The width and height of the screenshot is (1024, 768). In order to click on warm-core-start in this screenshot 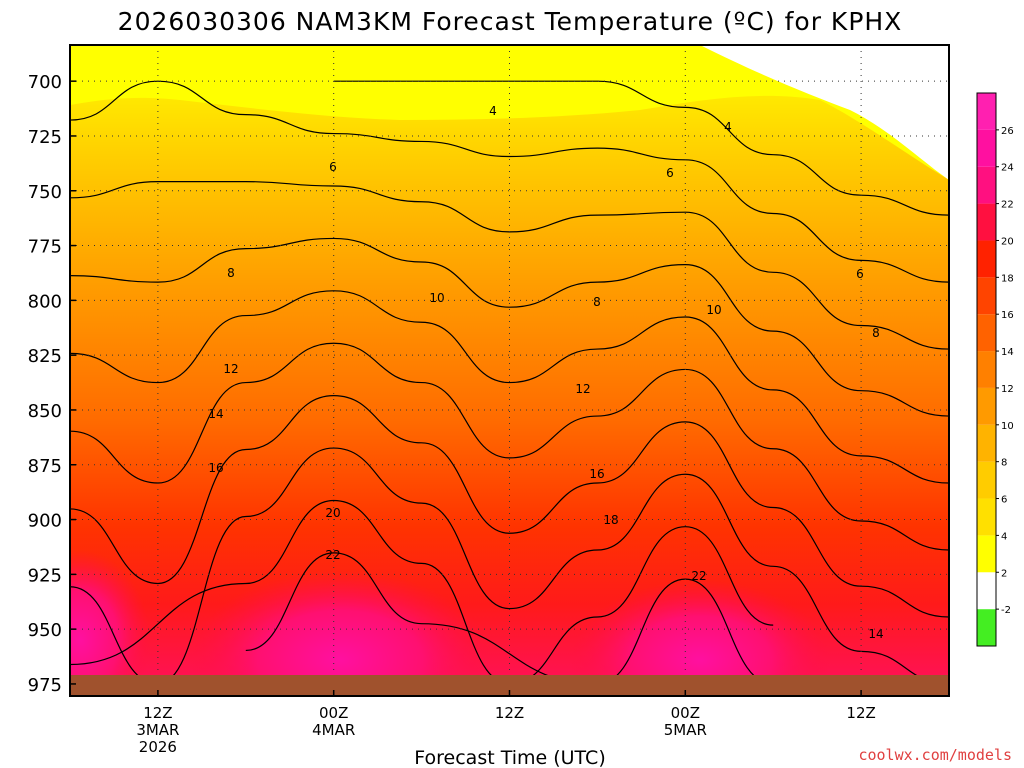, I will do `click(110, 623)`.